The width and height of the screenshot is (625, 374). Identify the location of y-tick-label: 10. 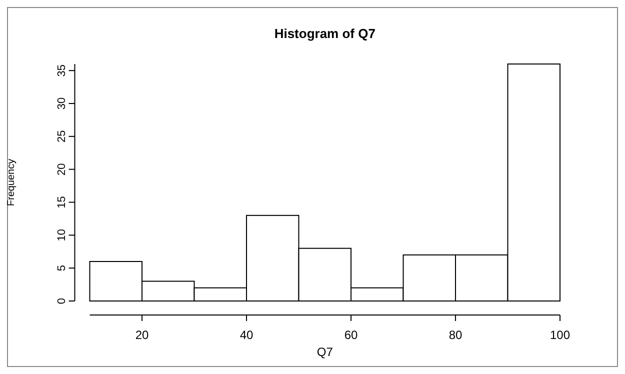
(62, 235).